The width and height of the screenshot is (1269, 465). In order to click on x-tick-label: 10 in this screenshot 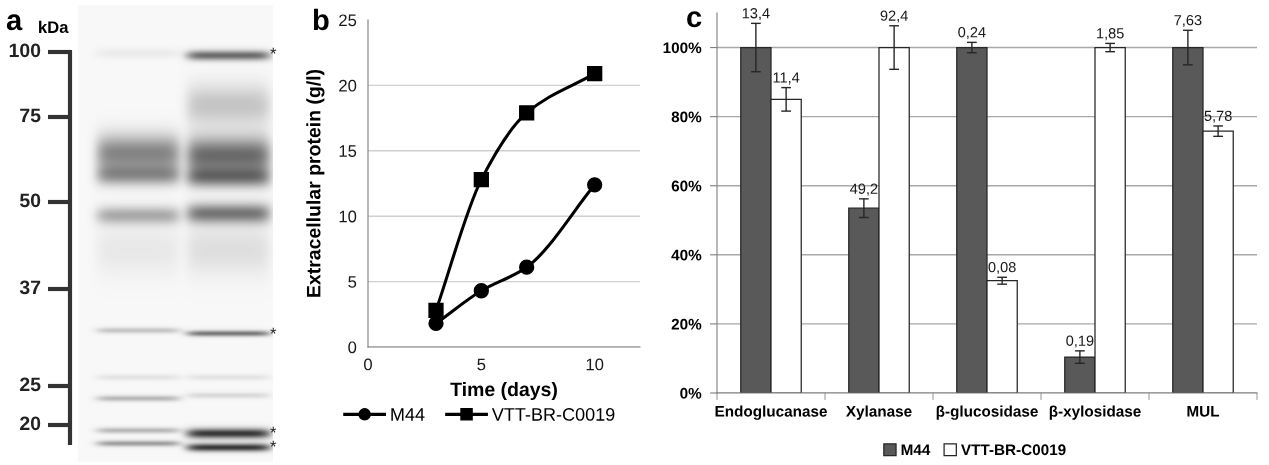, I will do `click(595, 364)`.